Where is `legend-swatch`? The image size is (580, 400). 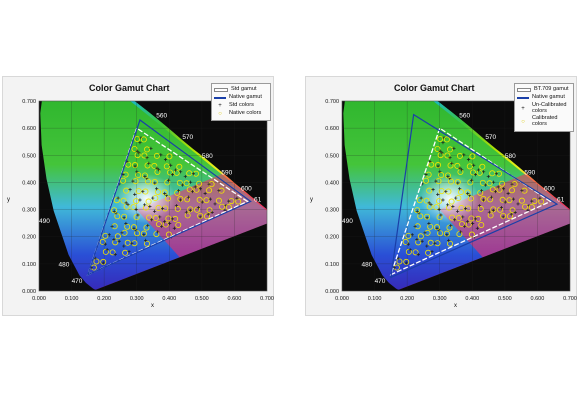
legend-swatch is located at coordinates (524, 90).